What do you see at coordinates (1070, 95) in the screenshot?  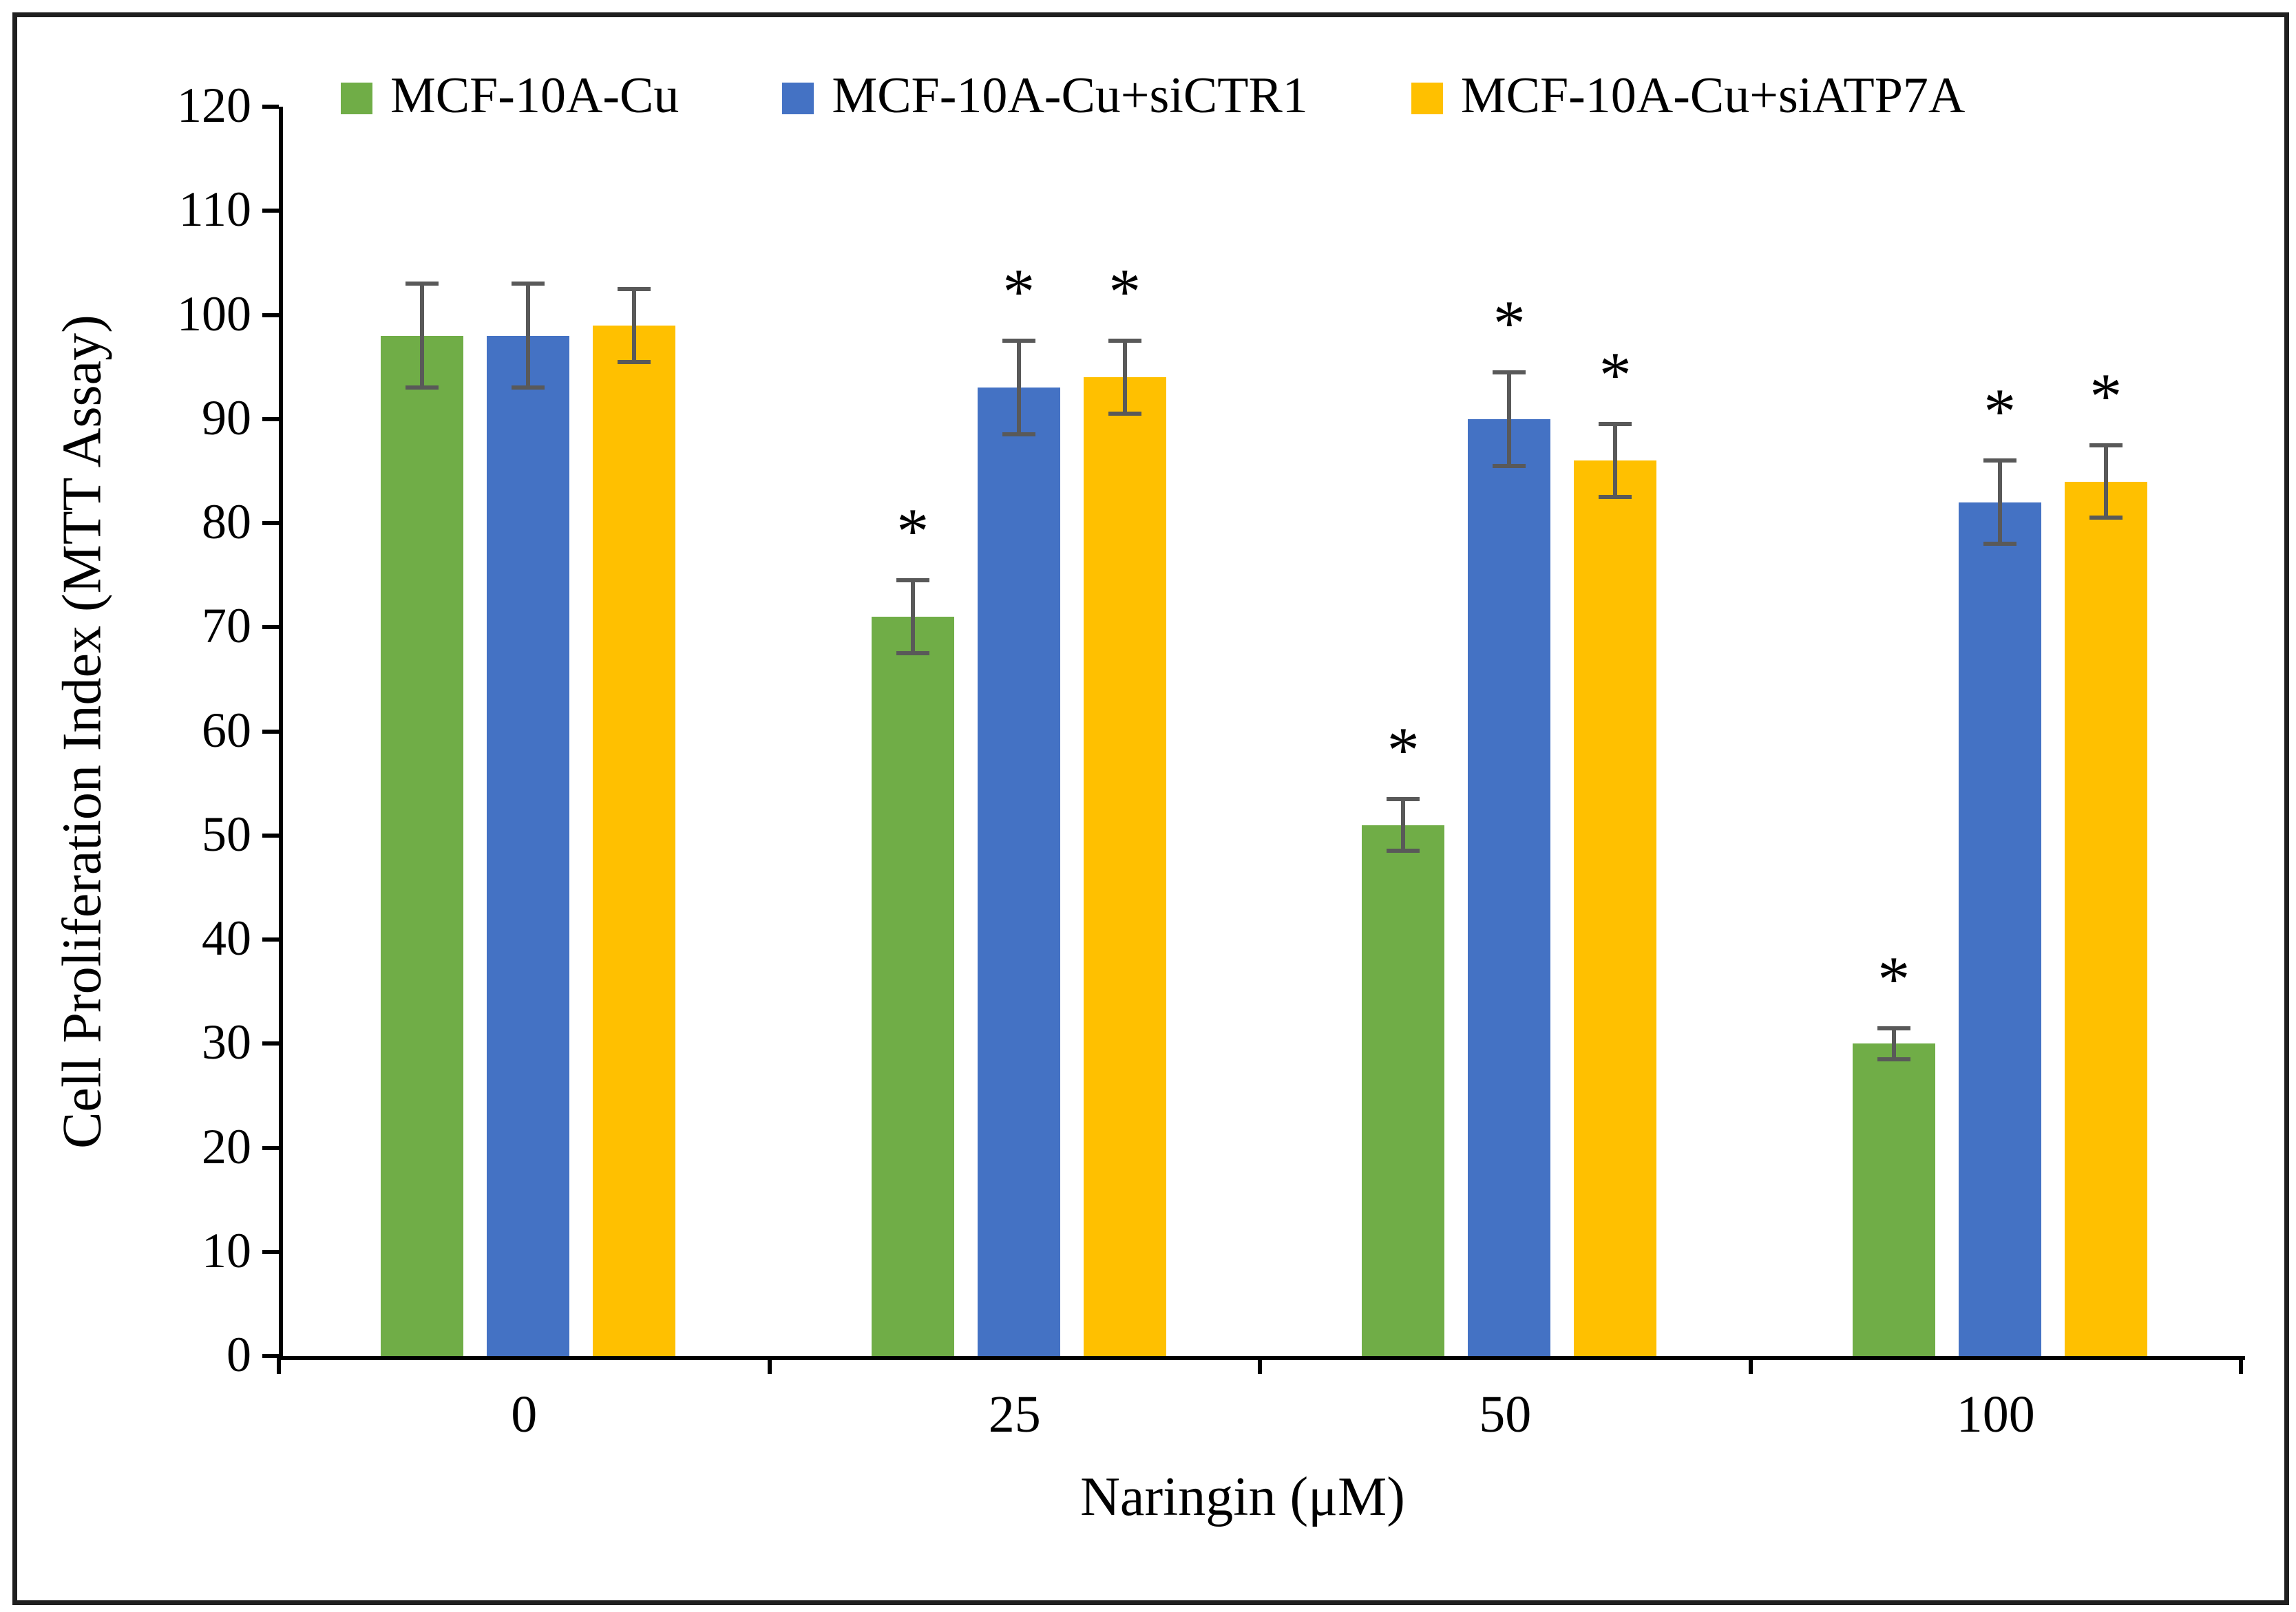 I see `legend-label: MCF-10A-Cu+siCTR1` at bounding box center [1070, 95].